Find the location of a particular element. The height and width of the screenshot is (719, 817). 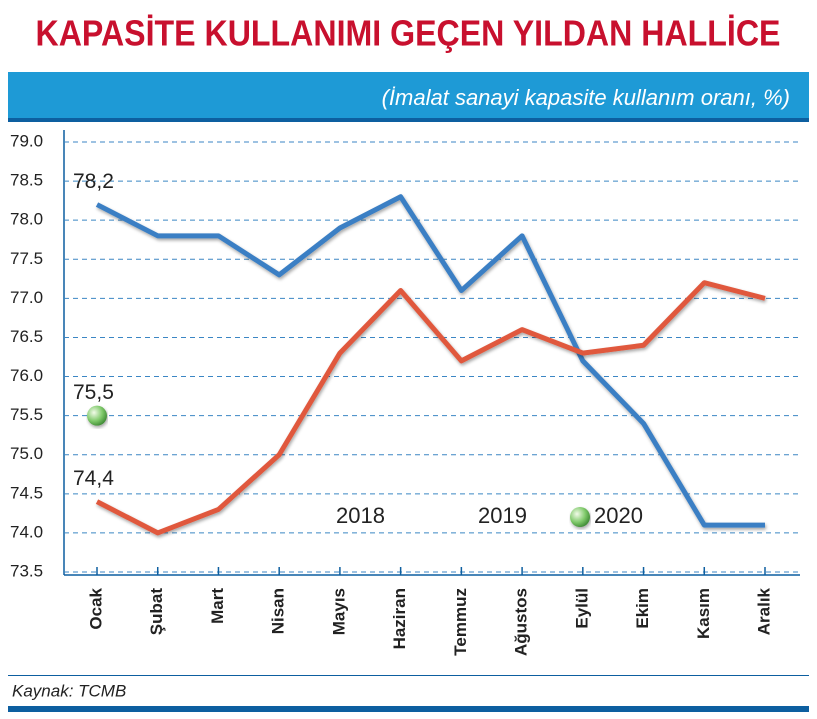

x-tick-label: Haziran is located at coordinates (399, 618).